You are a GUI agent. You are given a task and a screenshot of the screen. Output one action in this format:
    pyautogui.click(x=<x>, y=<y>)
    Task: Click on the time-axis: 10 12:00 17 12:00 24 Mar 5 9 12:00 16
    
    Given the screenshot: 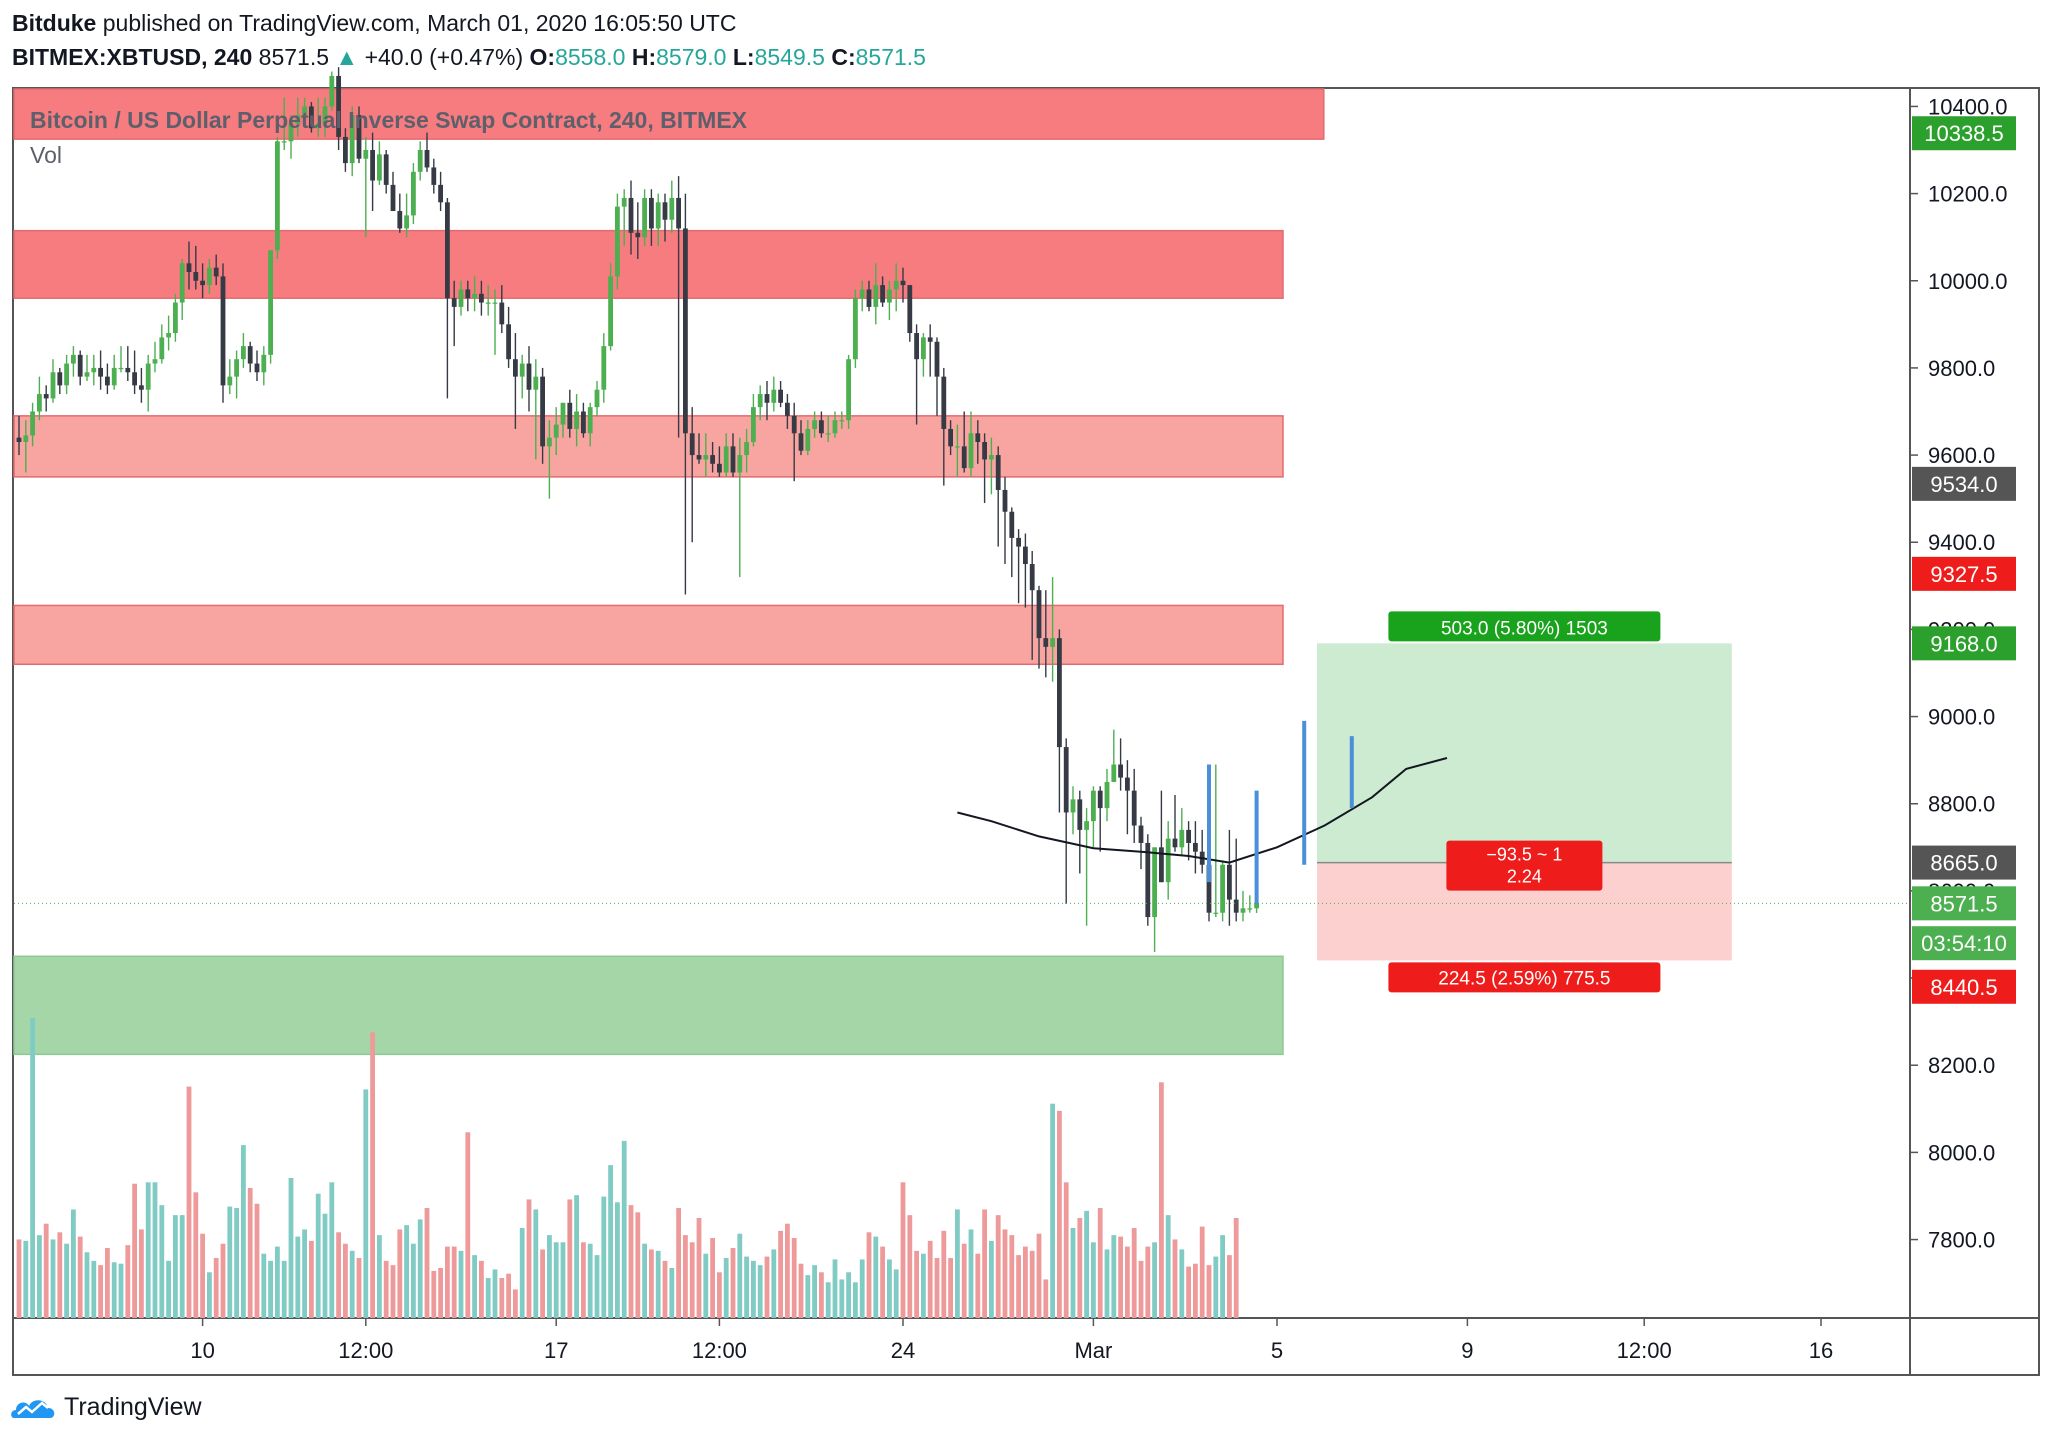 What is the action you would take?
    pyautogui.click(x=1011, y=1340)
    